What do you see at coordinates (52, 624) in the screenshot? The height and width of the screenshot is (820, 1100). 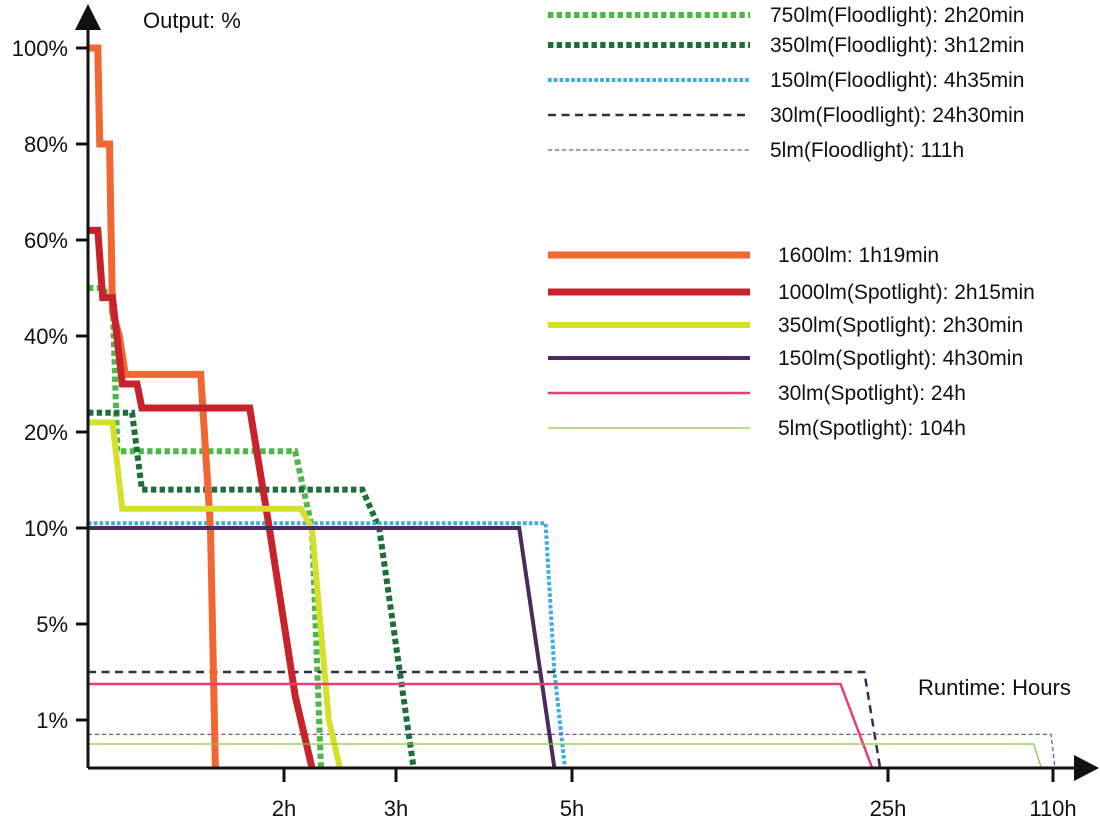 I see `y-tick-label-1: 5%` at bounding box center [52, 624].